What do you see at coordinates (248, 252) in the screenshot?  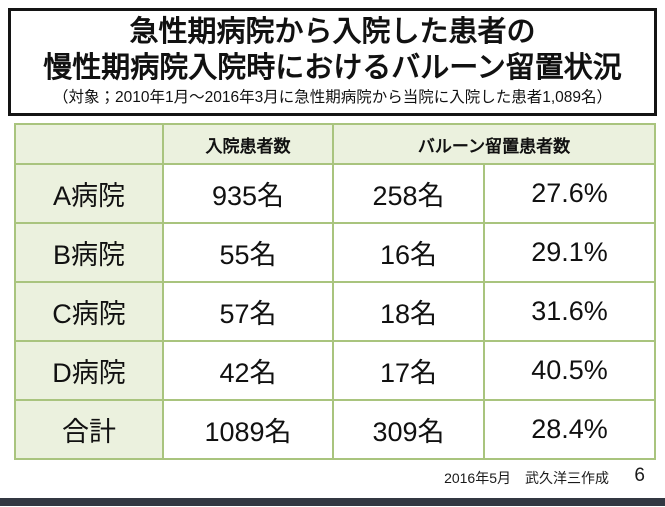 I see `admitted-count-cell: 55名` at bounding box center [248, 252].